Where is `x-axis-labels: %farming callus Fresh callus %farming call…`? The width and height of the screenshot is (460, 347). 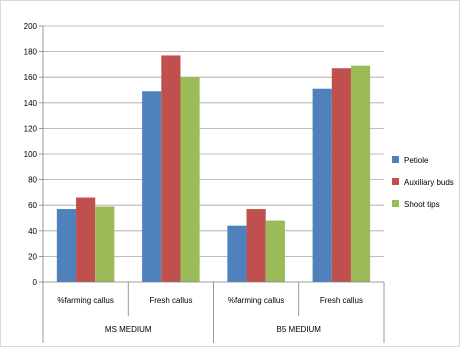 x-axis-labels: %farming callus Fresh callus %farming call… is located at coordinates (213, 312).